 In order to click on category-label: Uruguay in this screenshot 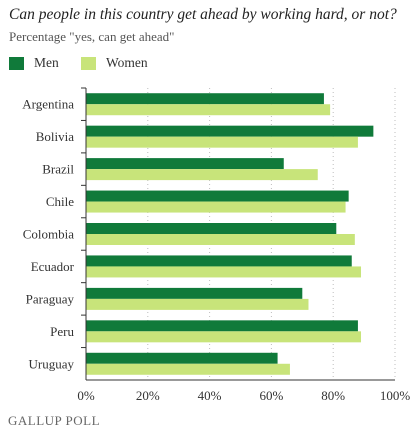, I will do `click(52, 363)`.